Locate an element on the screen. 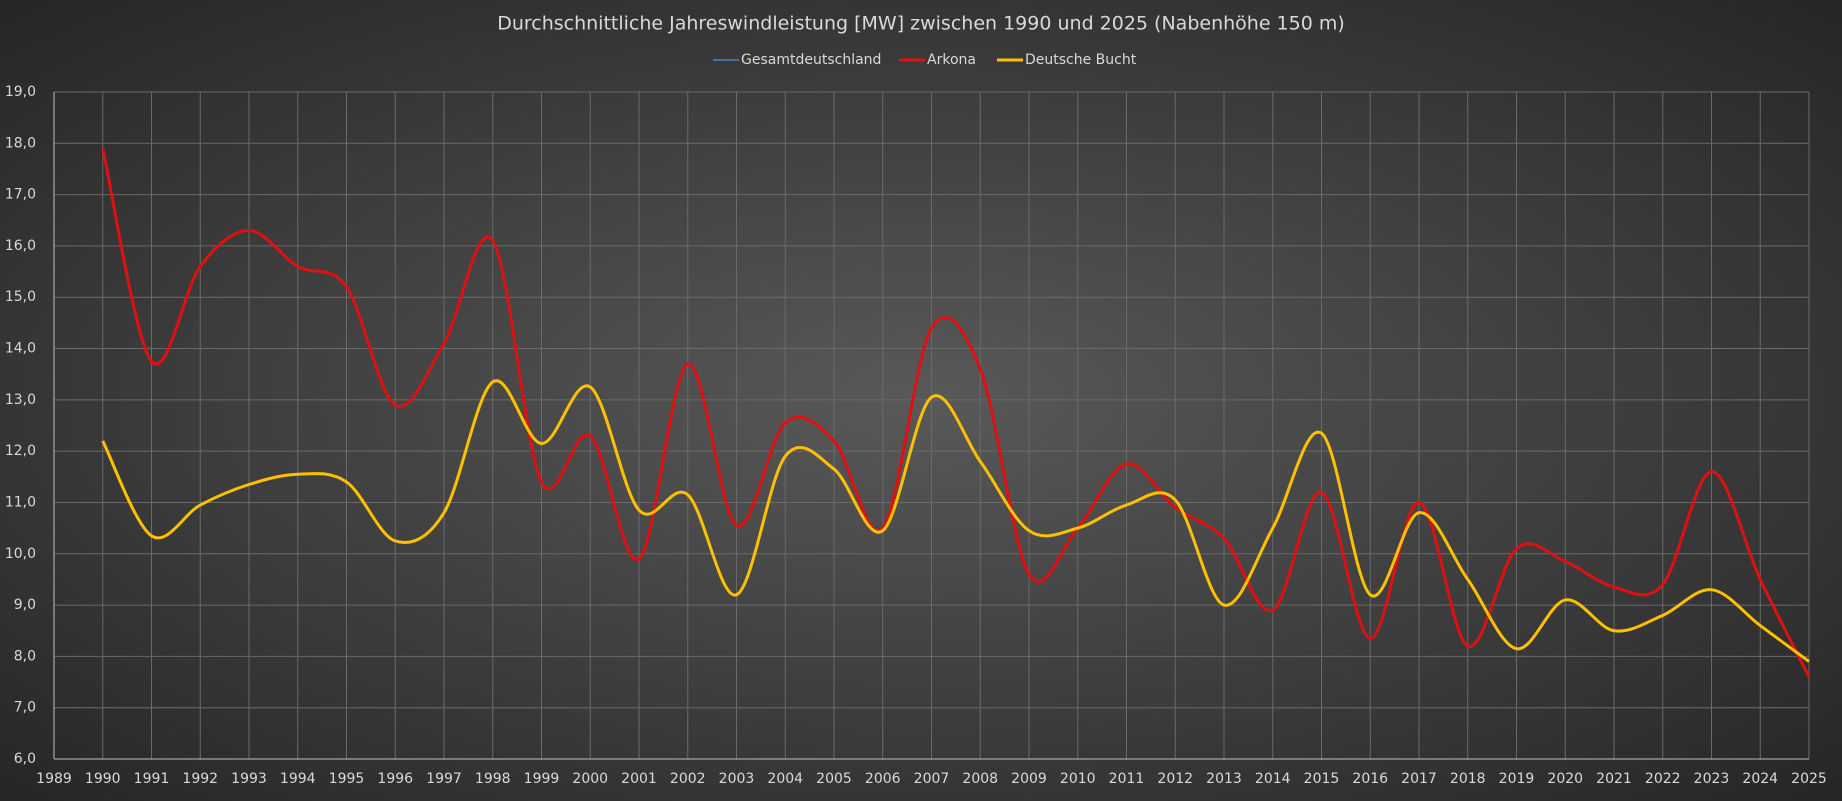  y-tick-label: 16,0 is located at coordinates (20, 246).